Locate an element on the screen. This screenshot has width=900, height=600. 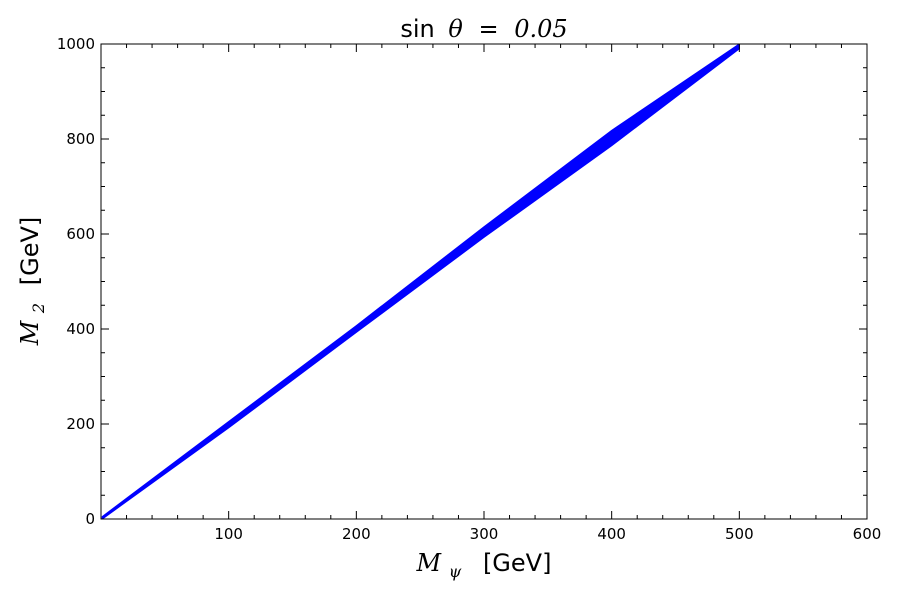
chart-title: sin θ = 0.05 is located at coordinates (483, 29).